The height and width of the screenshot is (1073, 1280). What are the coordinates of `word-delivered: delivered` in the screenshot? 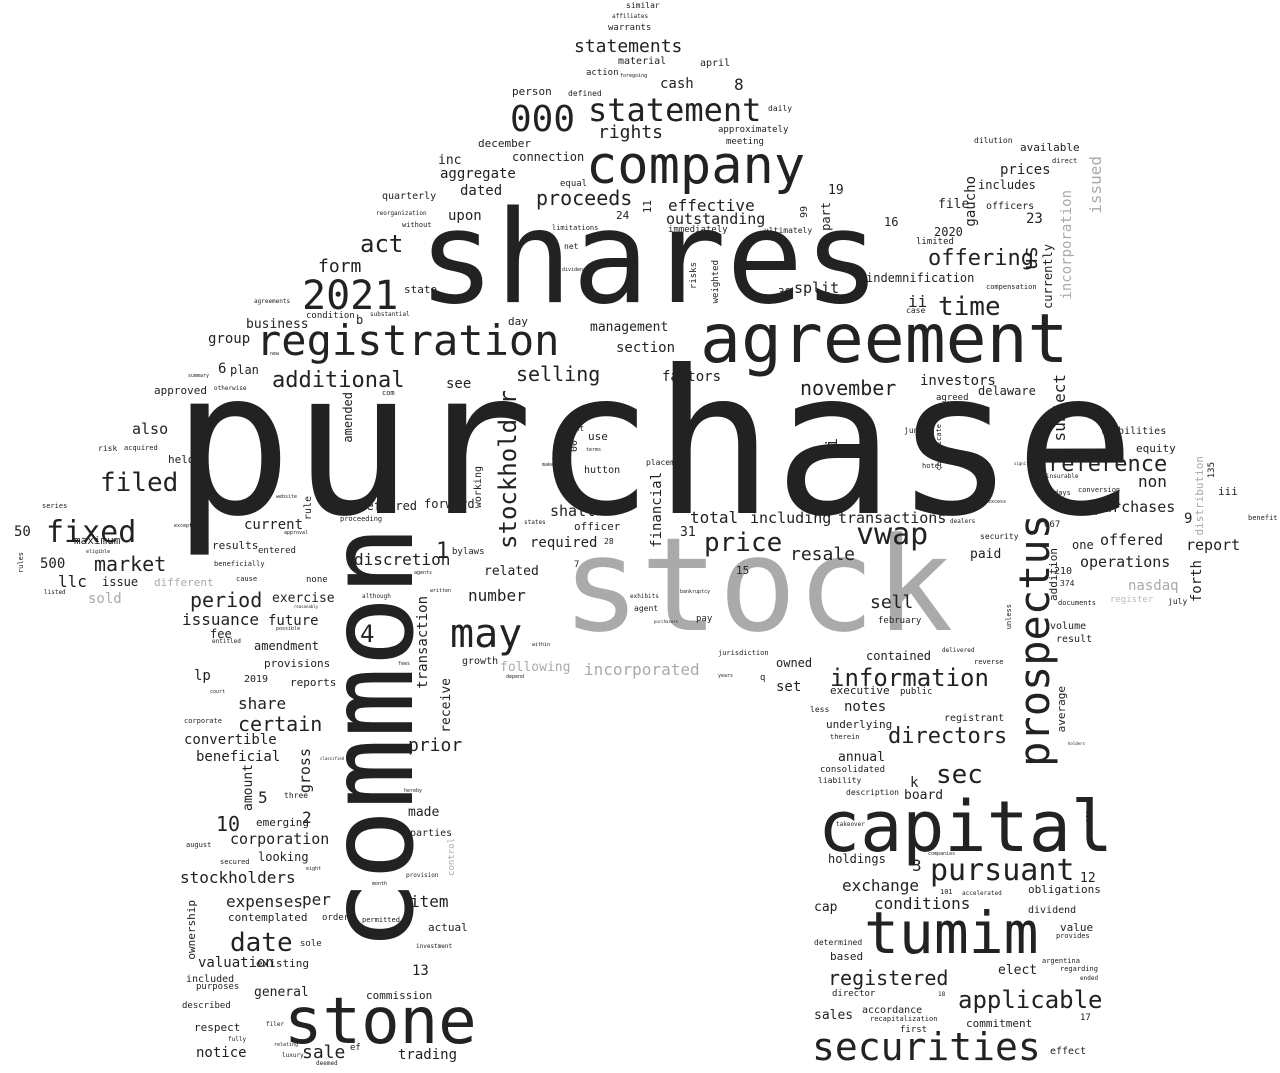 It's located at (958, 650).